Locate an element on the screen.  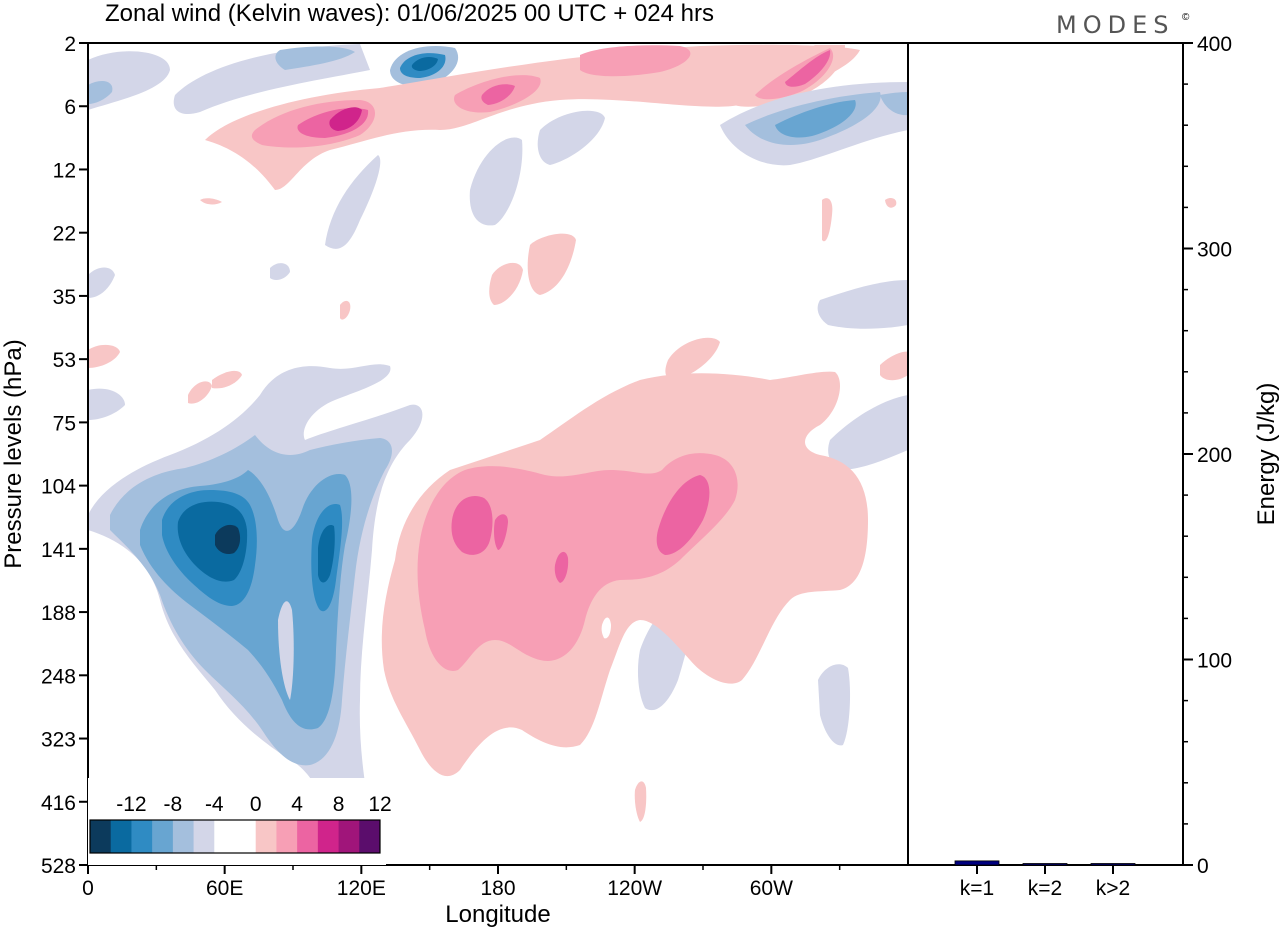
colorbar-frame is located at coordinates (235, 836).